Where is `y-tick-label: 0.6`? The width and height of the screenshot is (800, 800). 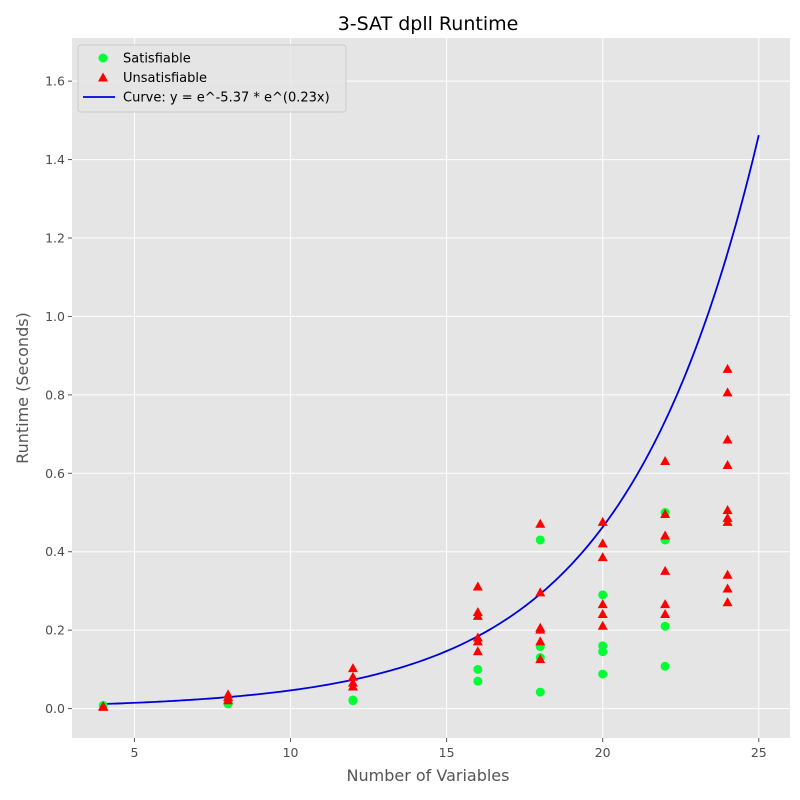
y-tick-label: 0.6 is located at coordinates (55, 473).